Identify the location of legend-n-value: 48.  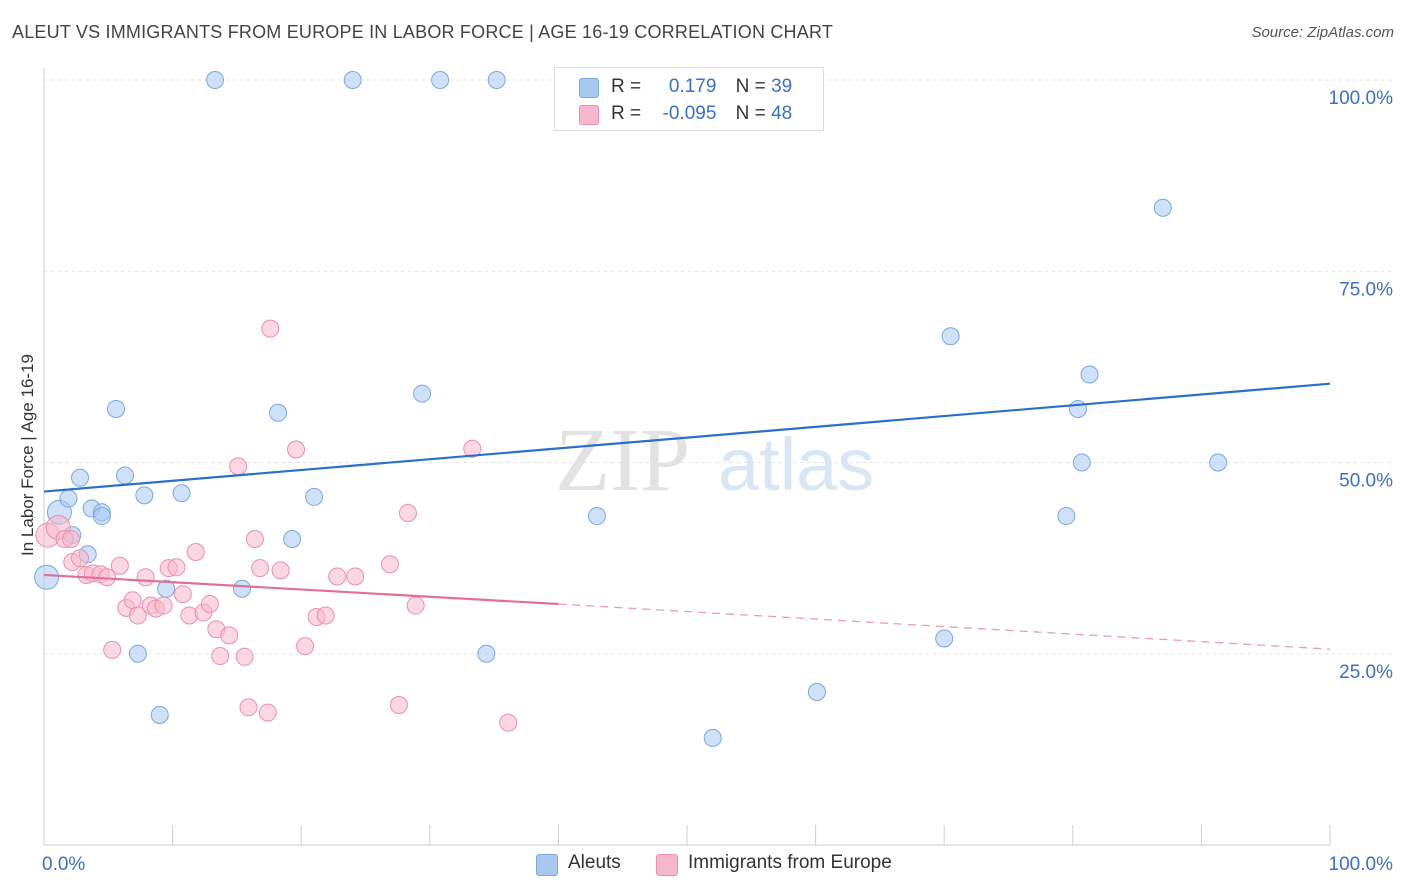
(782, 113).